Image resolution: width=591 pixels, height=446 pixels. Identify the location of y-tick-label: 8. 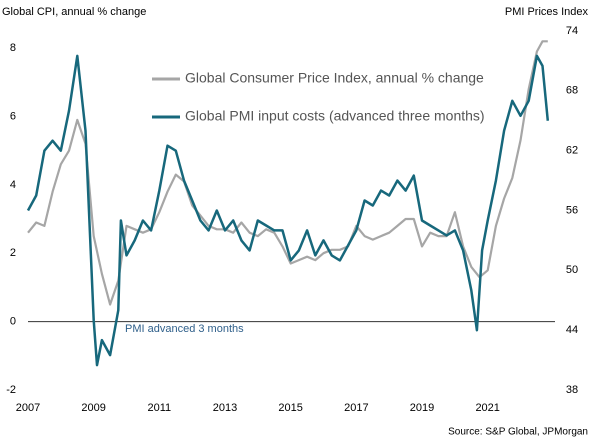
(13, 48).